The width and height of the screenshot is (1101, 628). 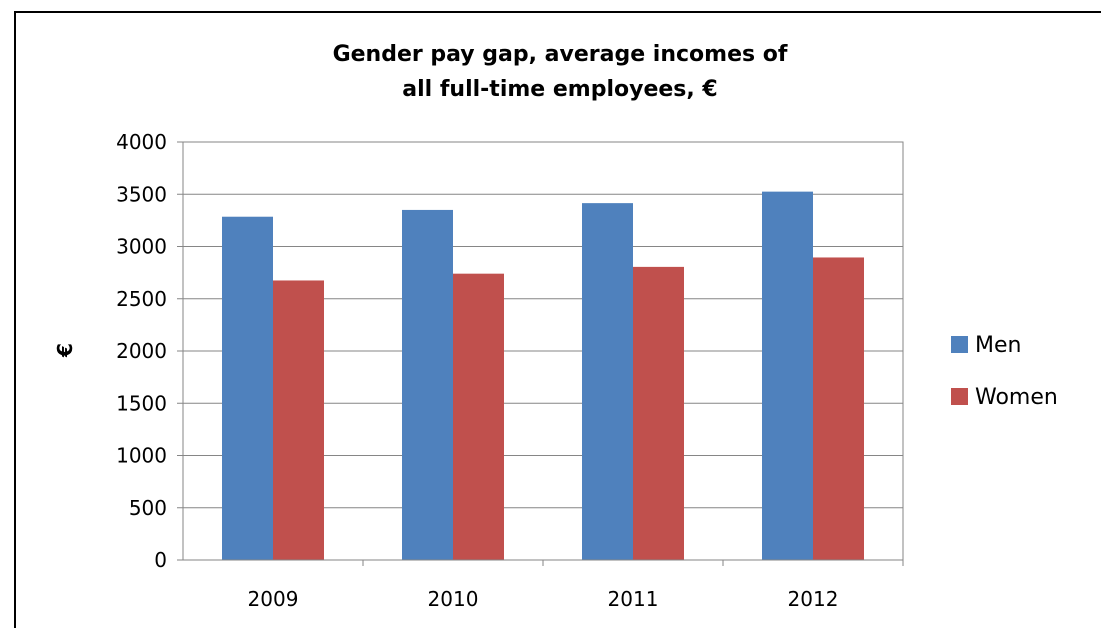 What do you see at coordinates (148, 508) in the screenshot?
I see `y-tick-label: 500` at bounding box center [148, 508].